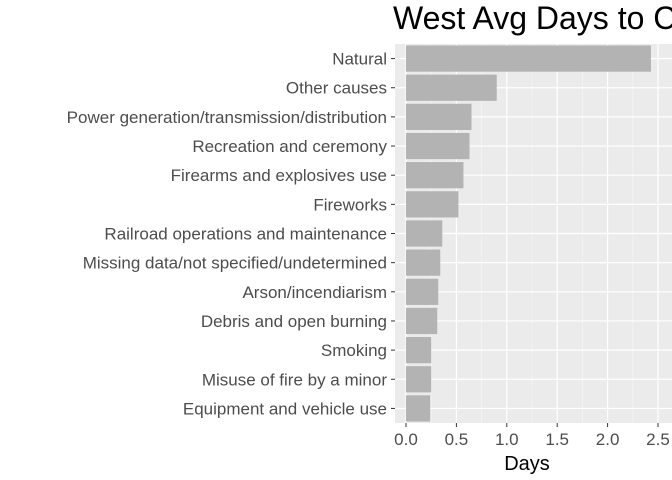 The image size is (672, 480). I want to click on y-tick-label: Smoking, so click(354, 350).